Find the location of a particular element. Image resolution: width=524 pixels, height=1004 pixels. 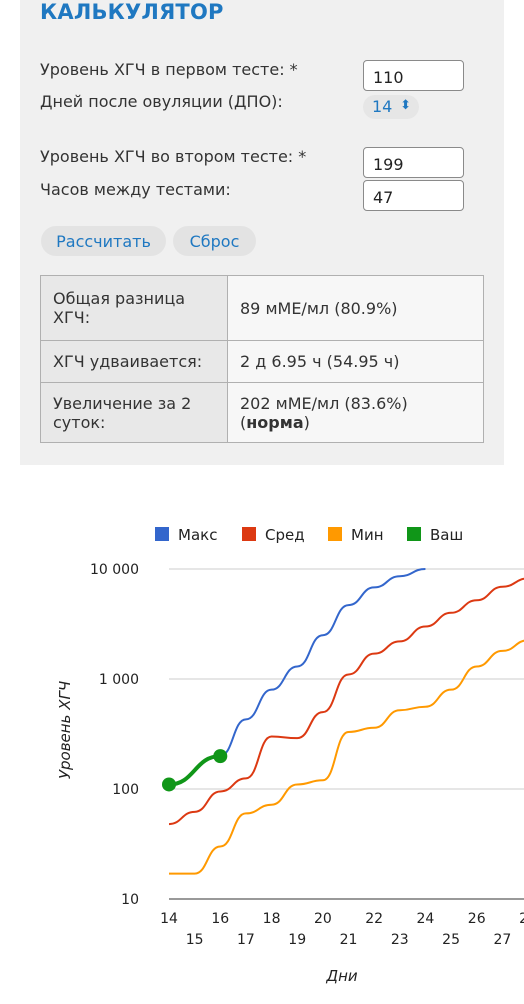

result-value-main: 202 мМЕ/мл (83.6%) is located at coordinates (324, 403).